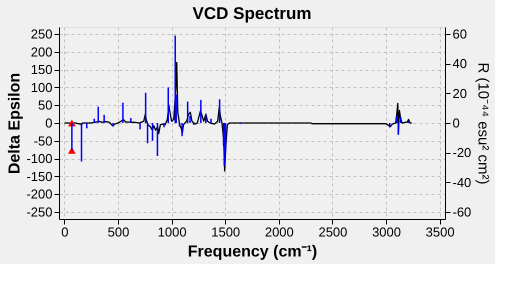 This screenshot has height=285, width=518. What do you see at coordinates (39, 212) in the screenshot?
I see `y-tick-label: -250` at bounding box center [39, 212].